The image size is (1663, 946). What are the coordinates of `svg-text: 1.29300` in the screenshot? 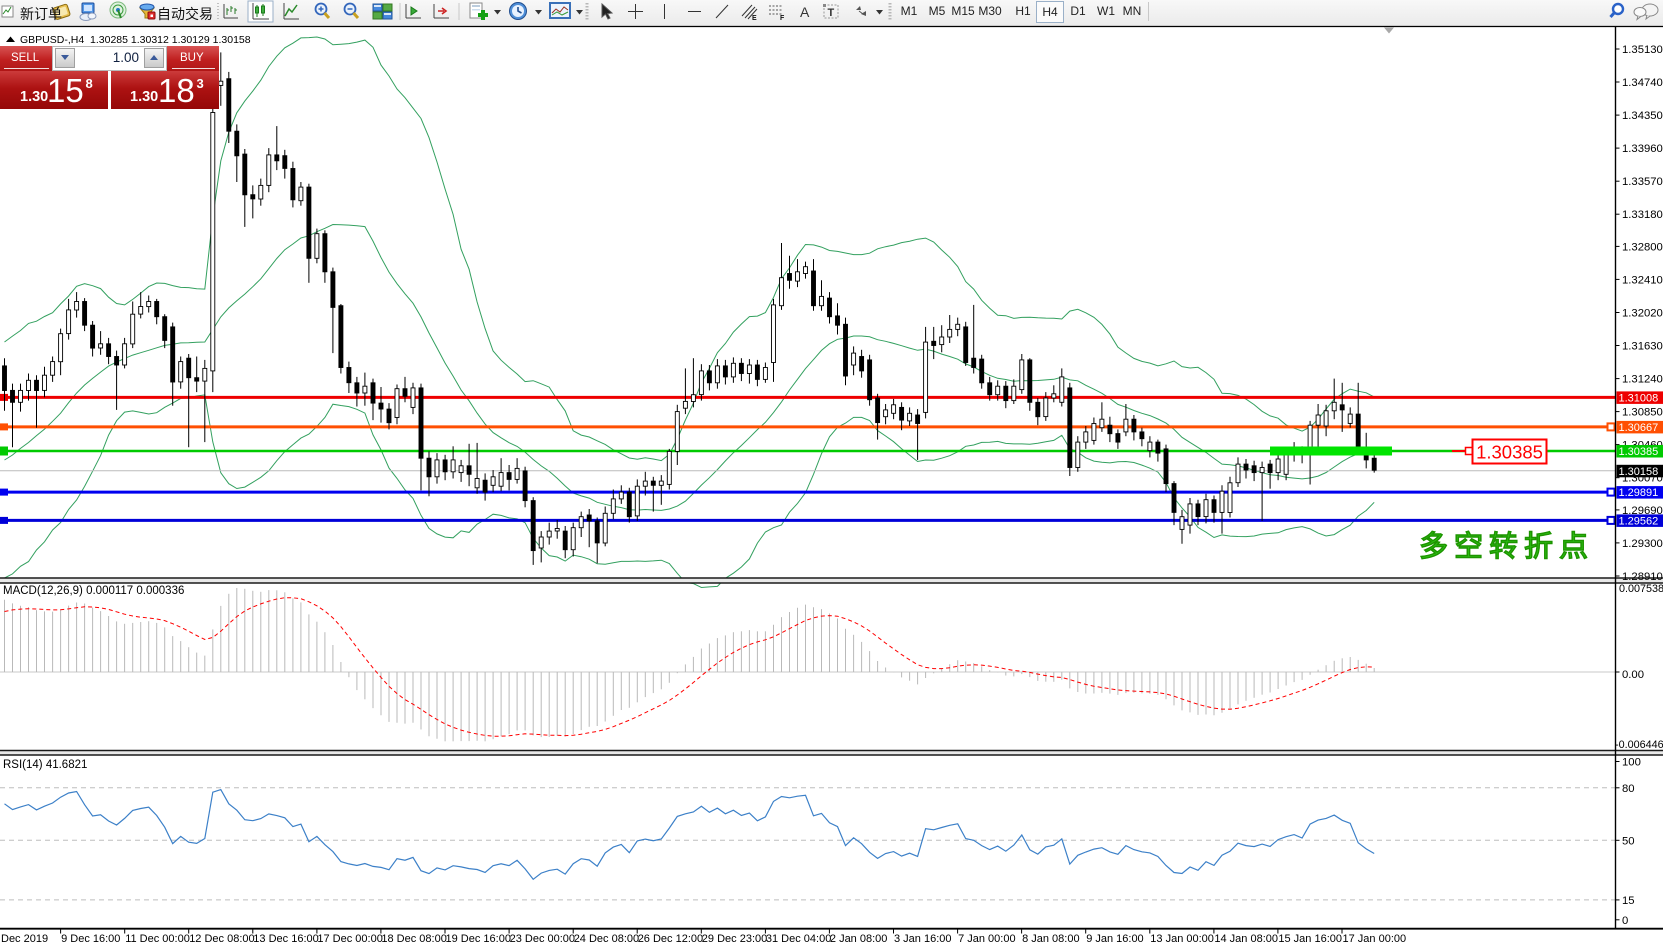 It's located at (1642, 544).